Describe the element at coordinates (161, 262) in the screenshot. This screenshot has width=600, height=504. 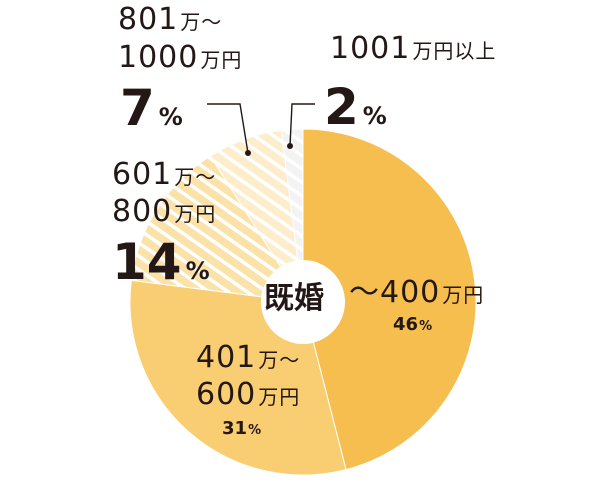
I see `slice-percent-2: 14%` at that location.